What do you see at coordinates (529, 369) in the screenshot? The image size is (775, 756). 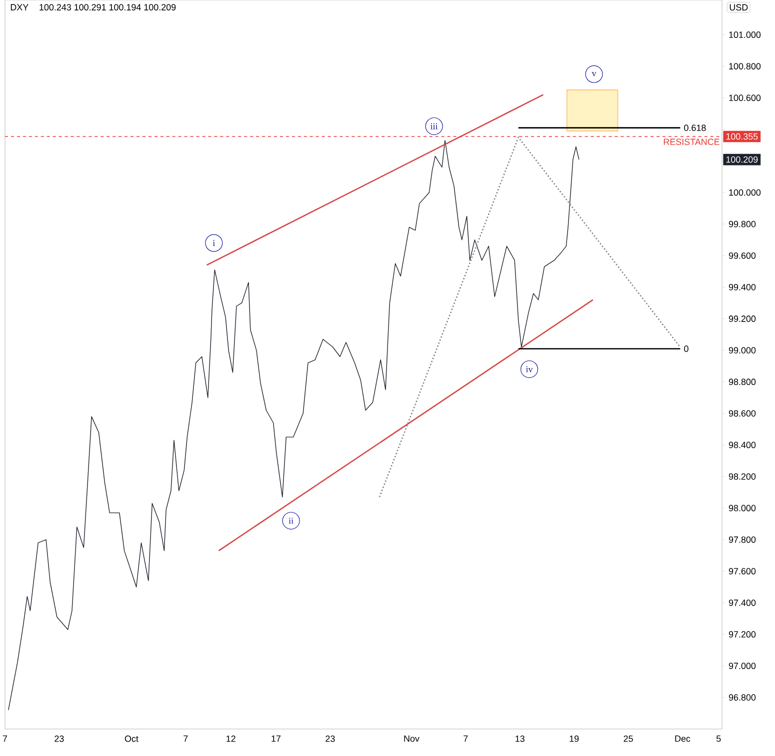 I see `annotation: iv` at bounding box center [529, 369].